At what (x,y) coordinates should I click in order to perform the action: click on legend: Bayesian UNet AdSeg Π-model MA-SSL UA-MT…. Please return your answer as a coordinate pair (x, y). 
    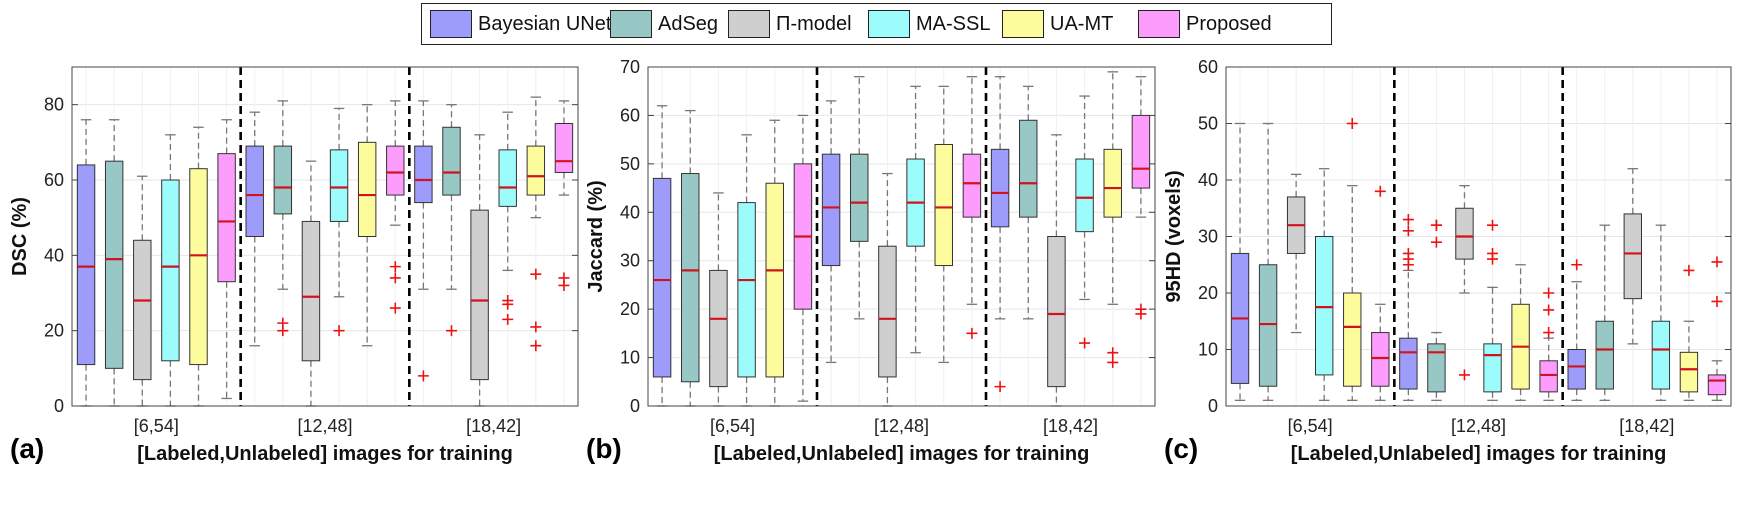
    Looking at the image, I should click on (876, 24).